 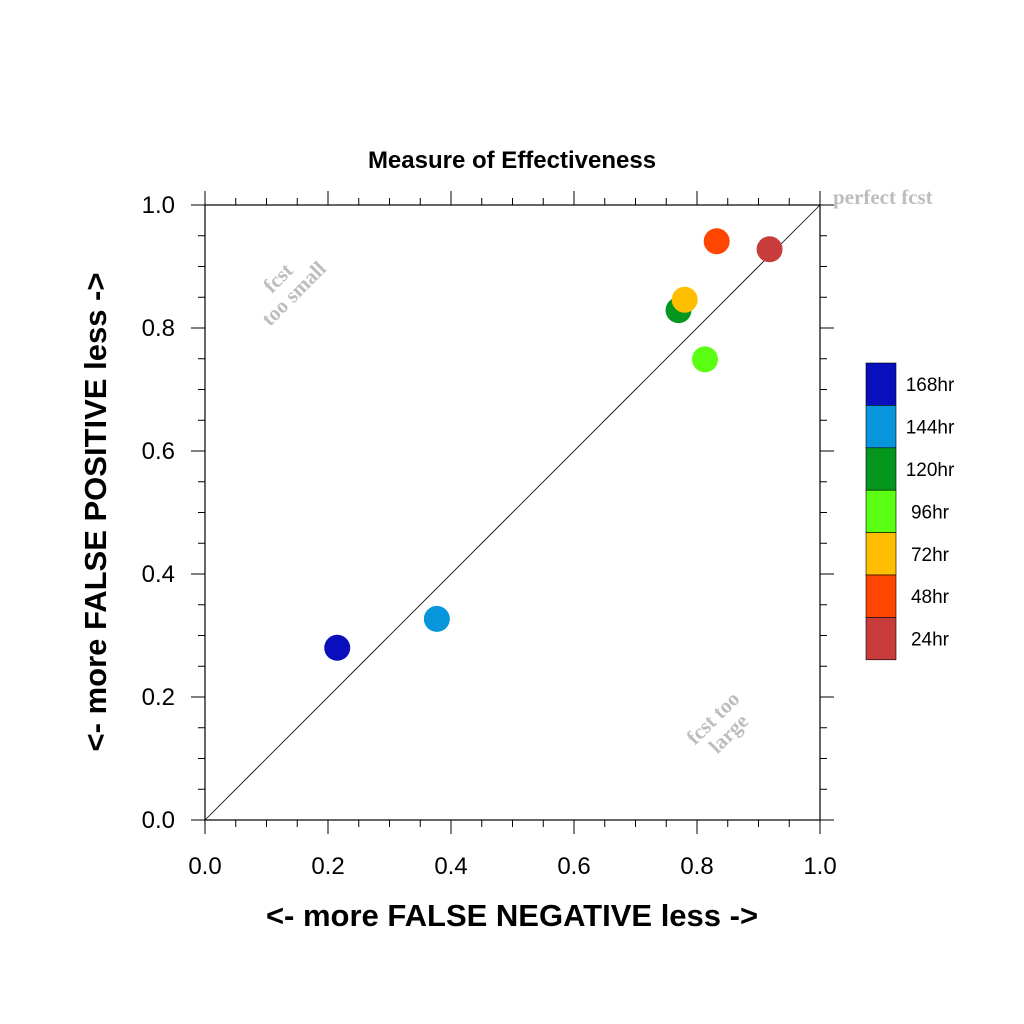 I want to click on x-tick-label: 0.0, so click(x=204, y=866).